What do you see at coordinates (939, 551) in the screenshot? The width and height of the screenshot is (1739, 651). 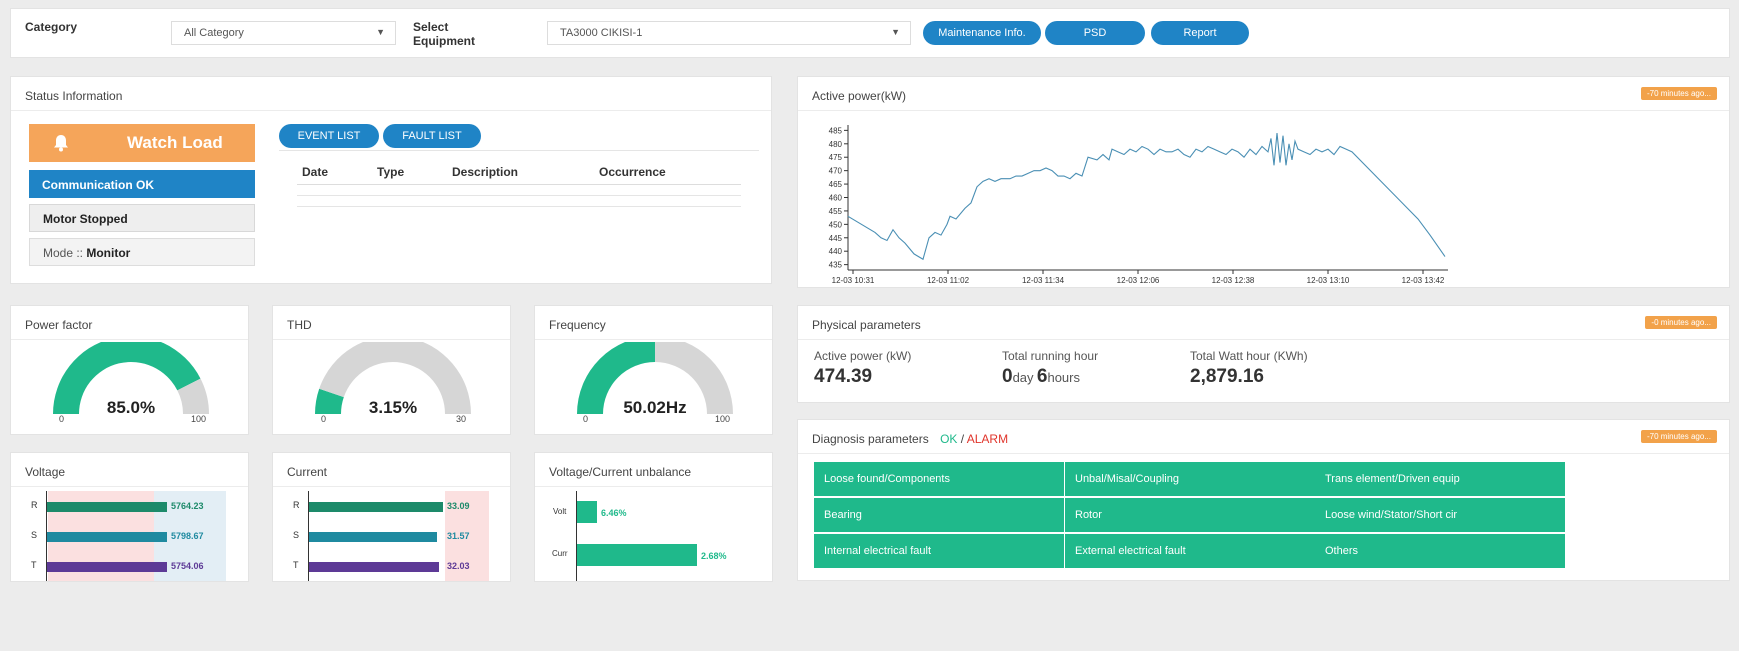 I see `diagnosis-item-internal-fault: Internal electrical fault` at bounding box center [939, 551].